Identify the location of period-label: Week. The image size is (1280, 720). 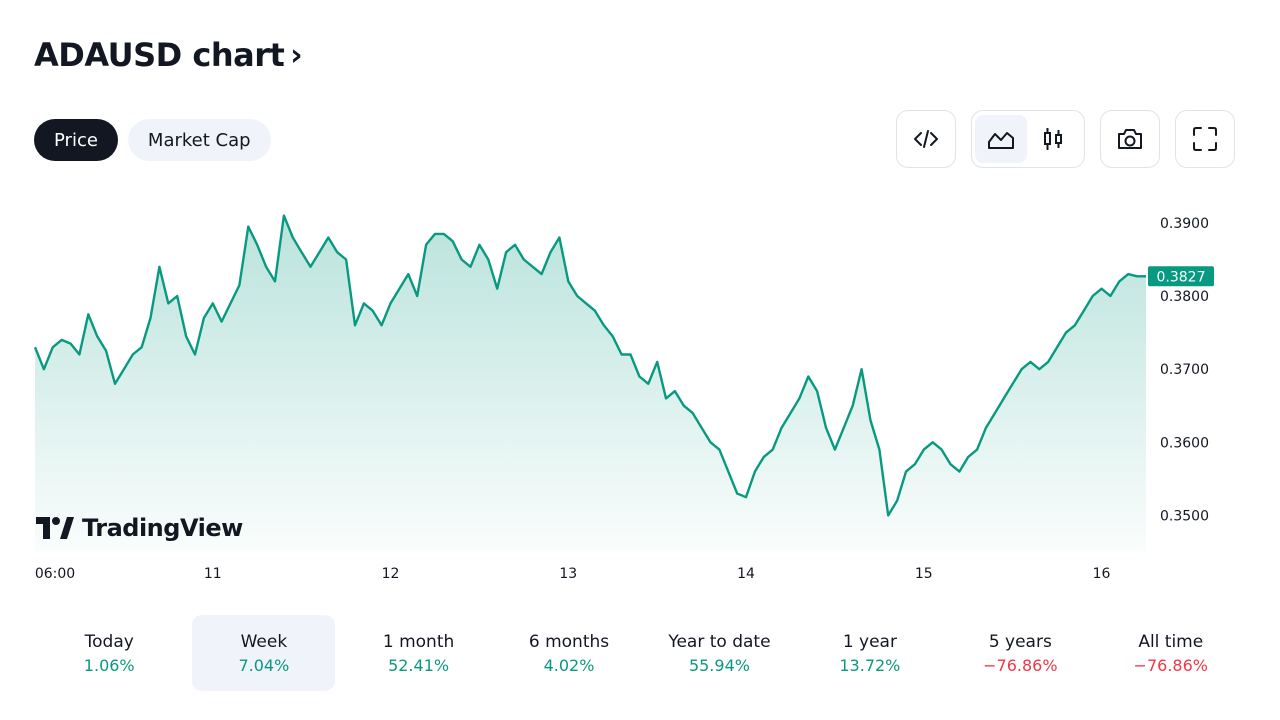
(264, 641).